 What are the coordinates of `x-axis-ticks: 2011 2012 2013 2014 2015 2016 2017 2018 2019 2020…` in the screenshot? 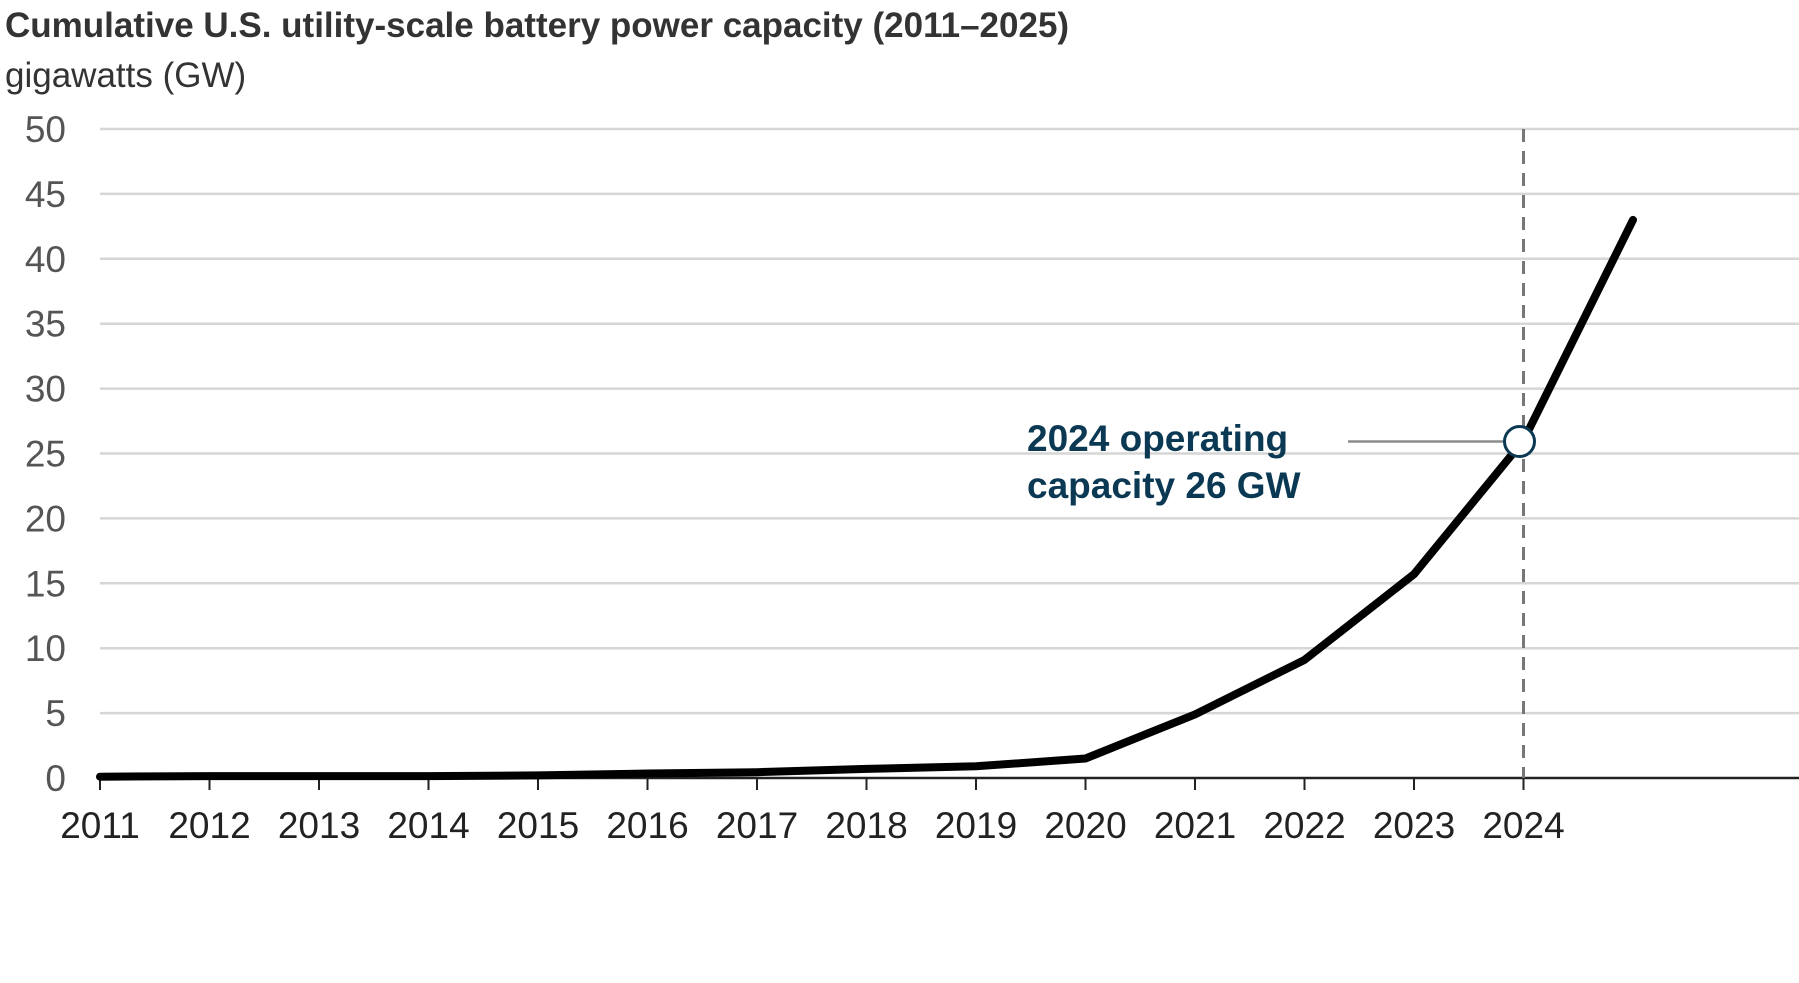 It's located at (812, 812).